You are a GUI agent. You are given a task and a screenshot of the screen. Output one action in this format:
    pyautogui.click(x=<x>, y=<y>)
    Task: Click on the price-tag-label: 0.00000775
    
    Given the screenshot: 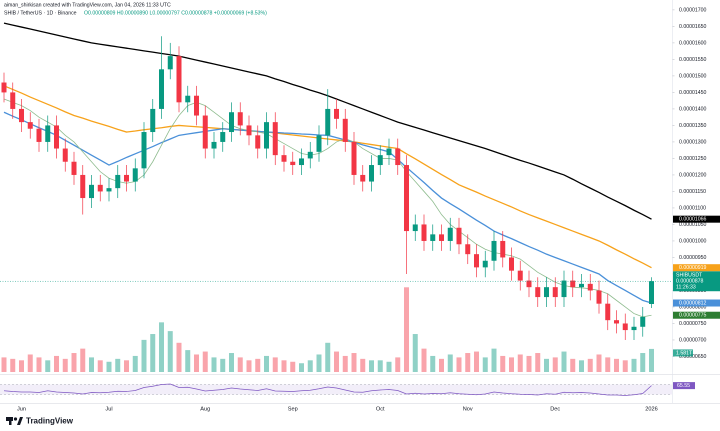 What is the action you would take?
    pyautogui.click(x=693, y=316)
    